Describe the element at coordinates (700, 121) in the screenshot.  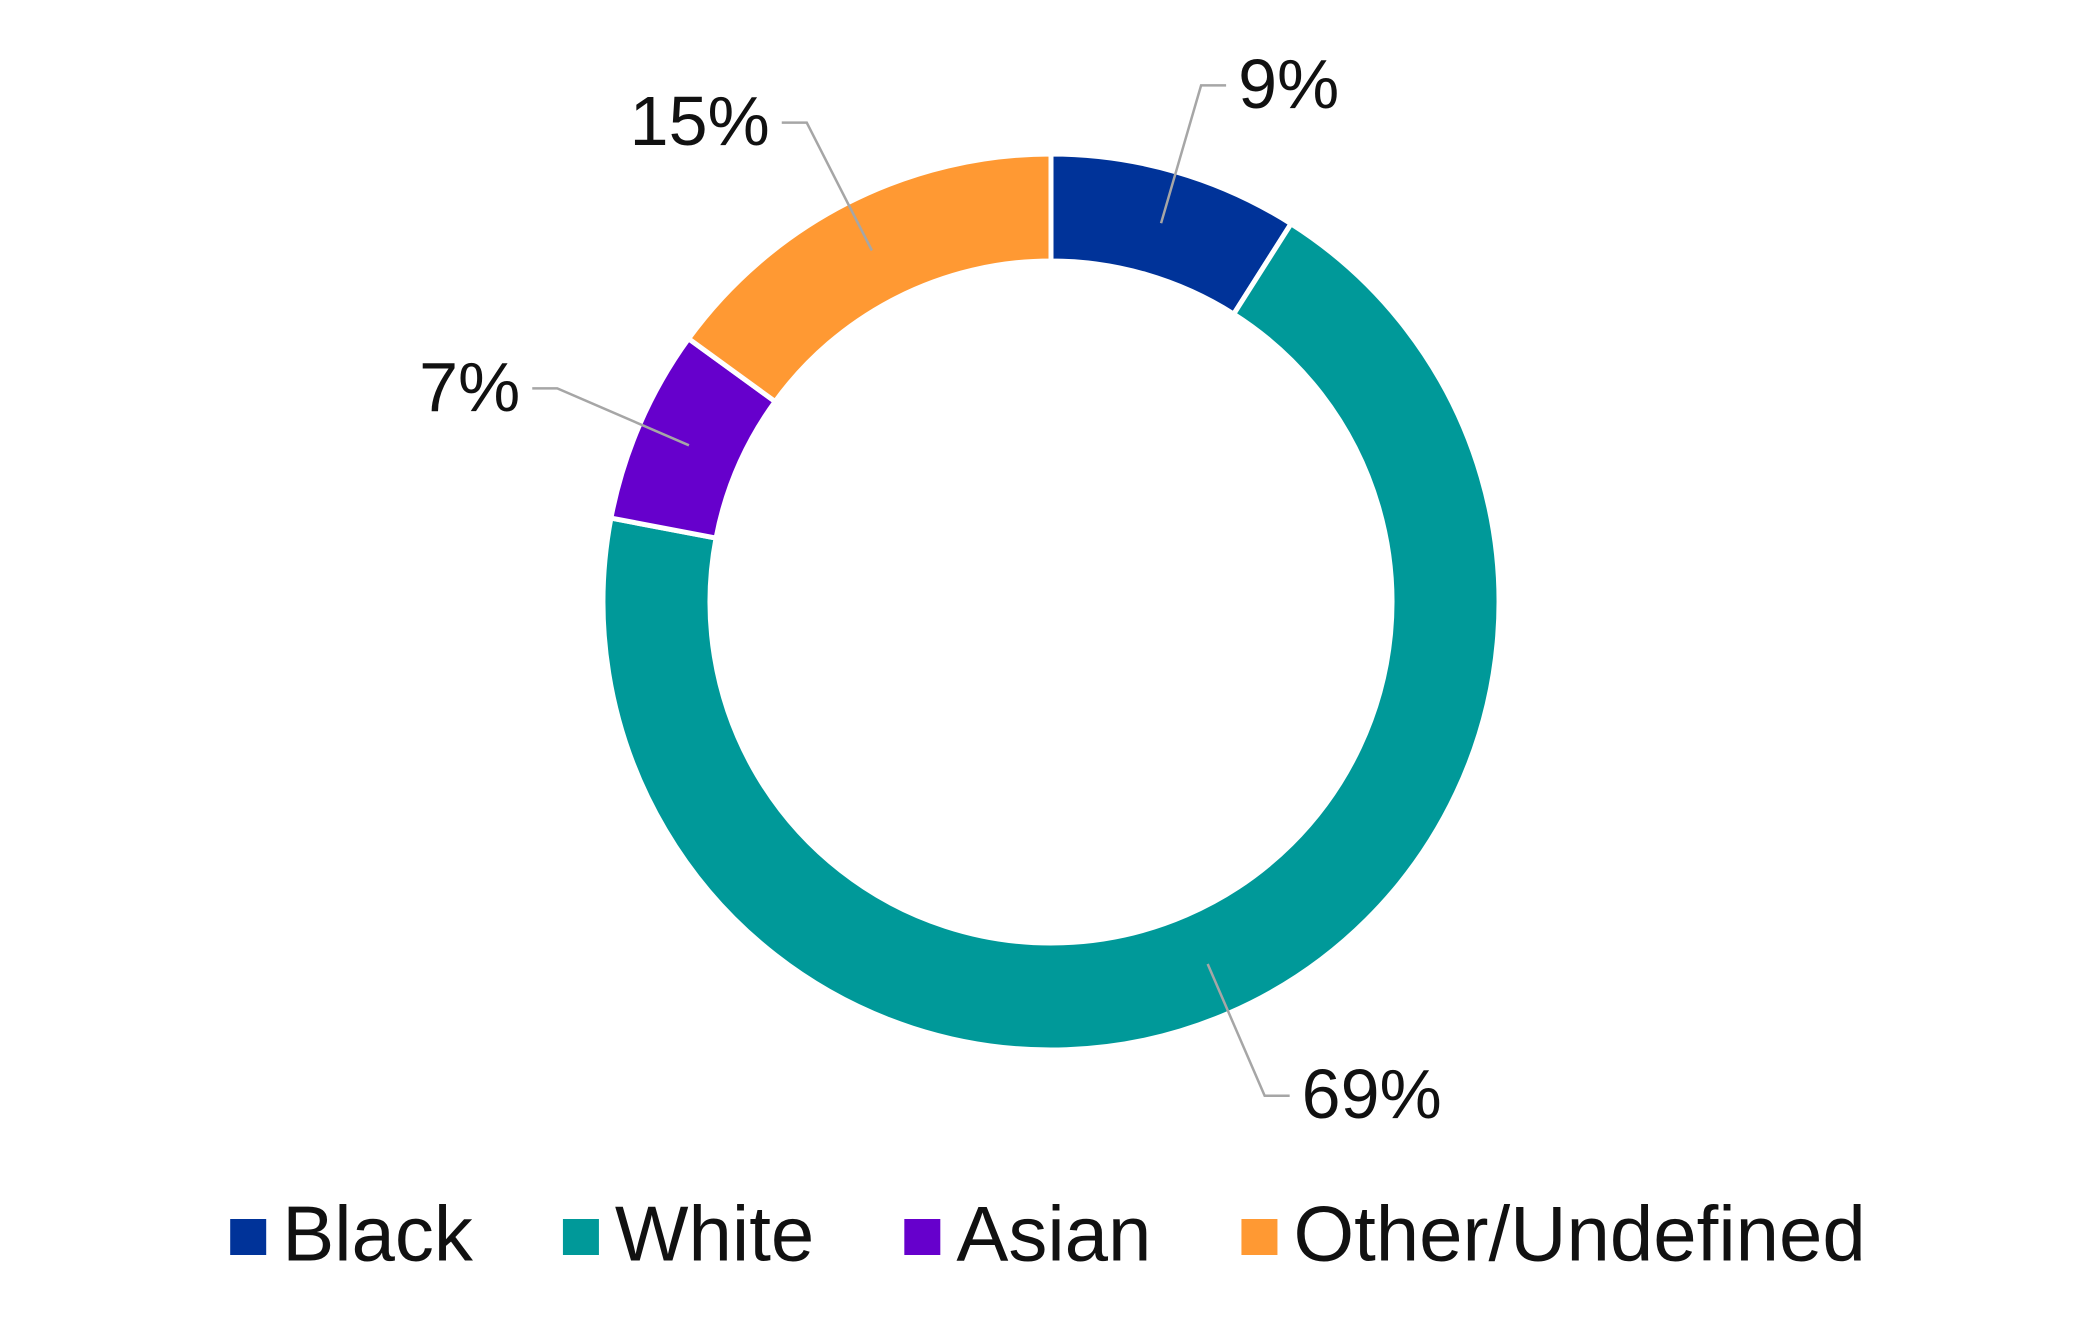
I see `data-label: 15%` at that location.